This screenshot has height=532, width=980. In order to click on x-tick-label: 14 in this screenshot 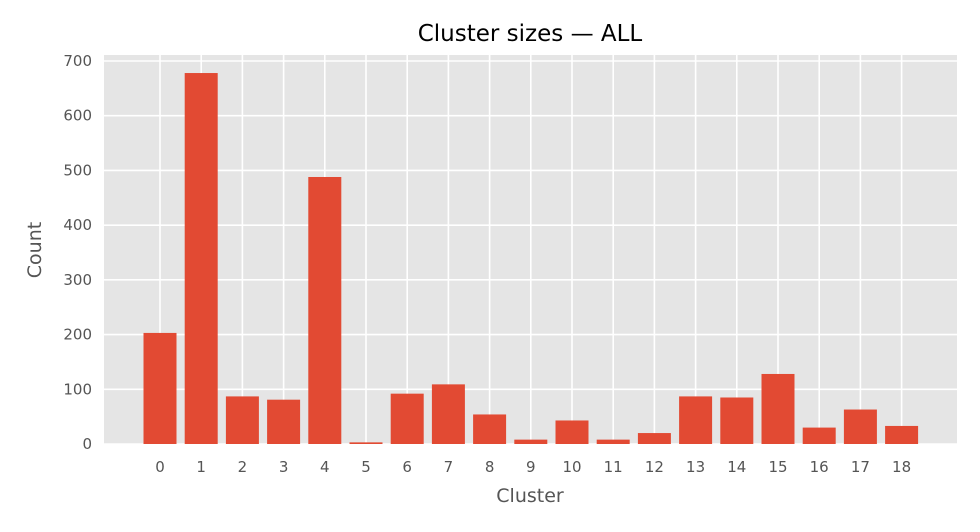, I will do `click(736, 467)`.